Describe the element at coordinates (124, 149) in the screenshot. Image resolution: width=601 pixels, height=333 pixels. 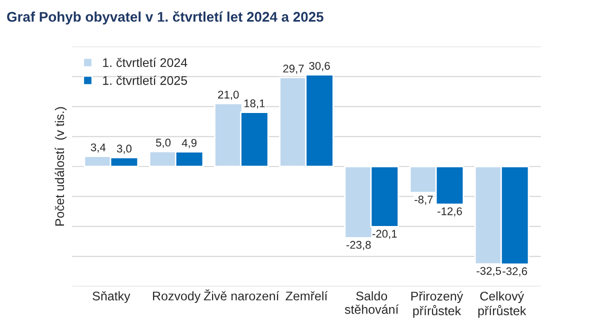
I see `data-label: 3,0` at that location.